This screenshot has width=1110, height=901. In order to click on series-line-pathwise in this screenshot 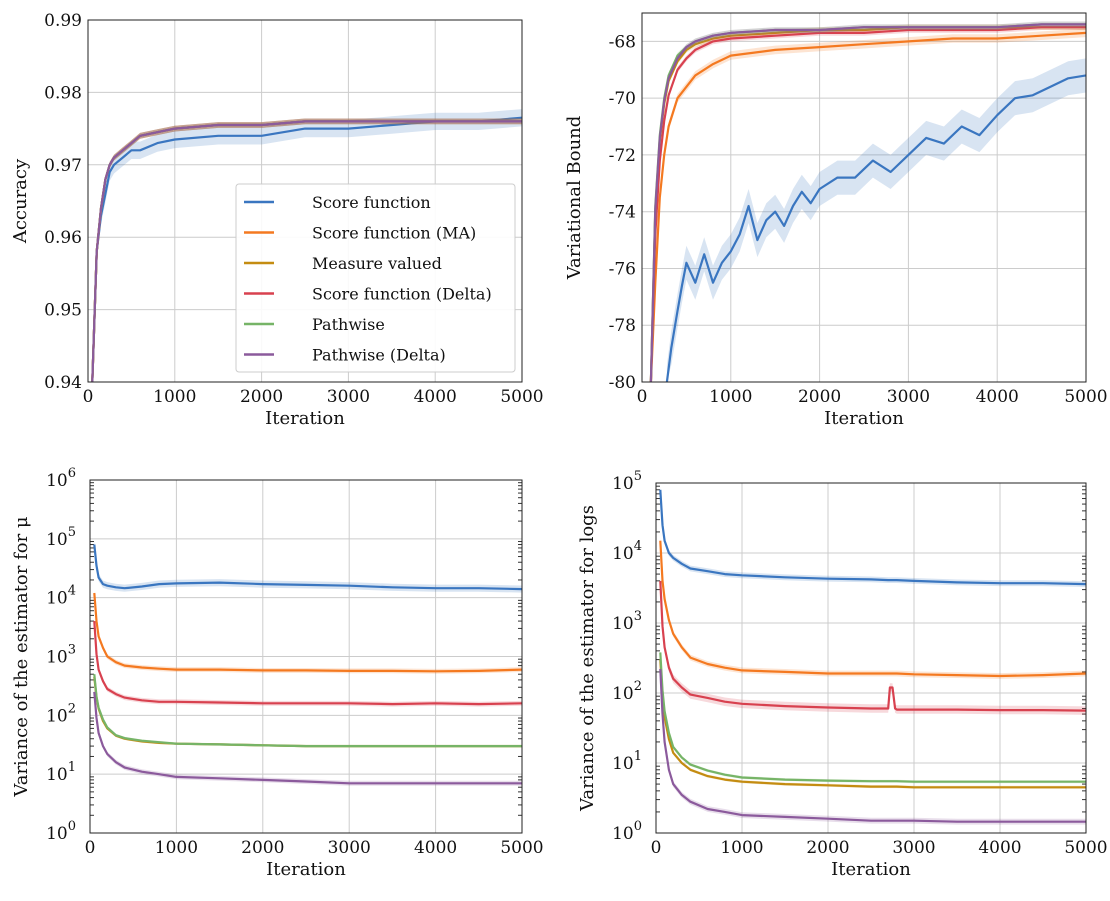, I will do `click(872, 717)`.